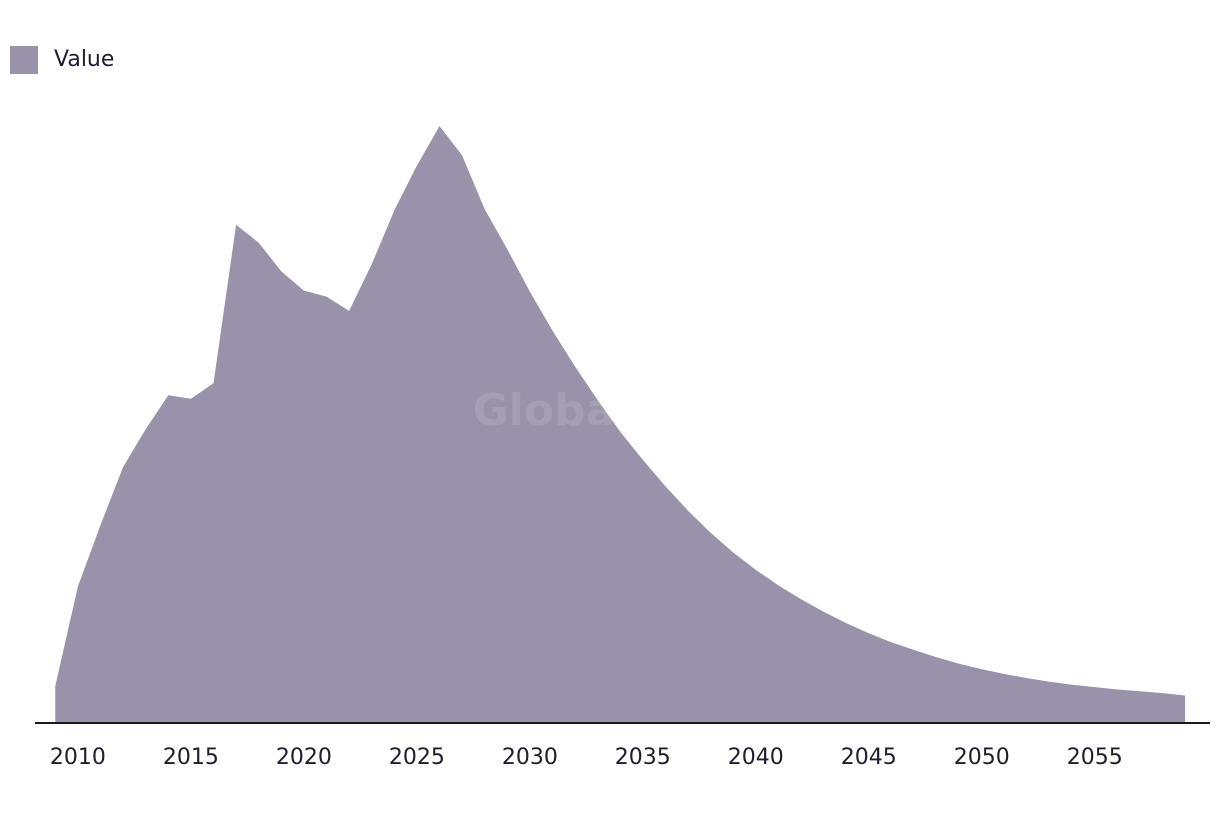 The height and width of the screenshot is (816, 1220). I want to click on legend: Value, so click(62, 60).